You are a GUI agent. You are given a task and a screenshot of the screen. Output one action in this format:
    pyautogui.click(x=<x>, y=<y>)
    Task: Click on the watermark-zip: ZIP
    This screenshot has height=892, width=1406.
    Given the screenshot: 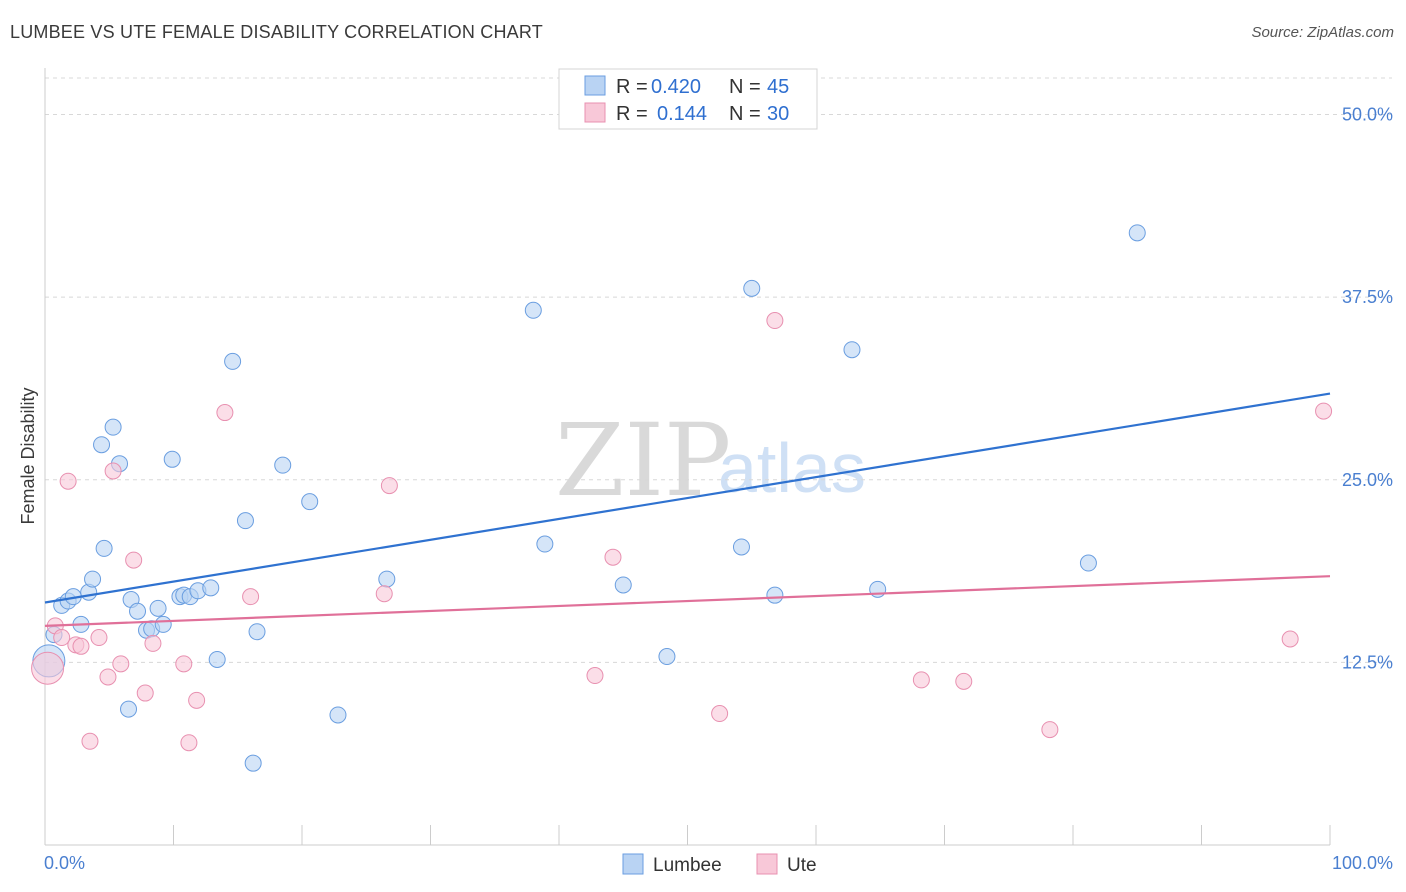 What is the action you would take?
    pyautogui.click(x=643, y=460)
    